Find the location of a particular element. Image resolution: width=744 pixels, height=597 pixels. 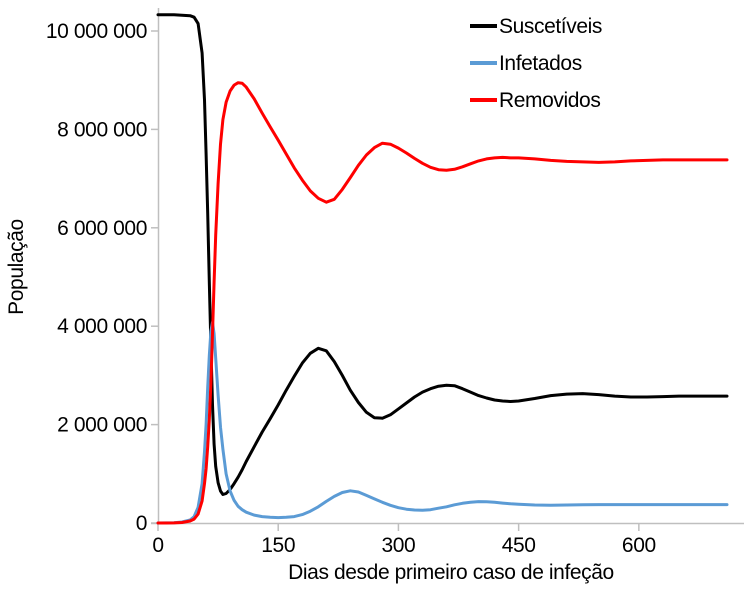

x-tick-label: 150 is located at coordinates (278, 545).